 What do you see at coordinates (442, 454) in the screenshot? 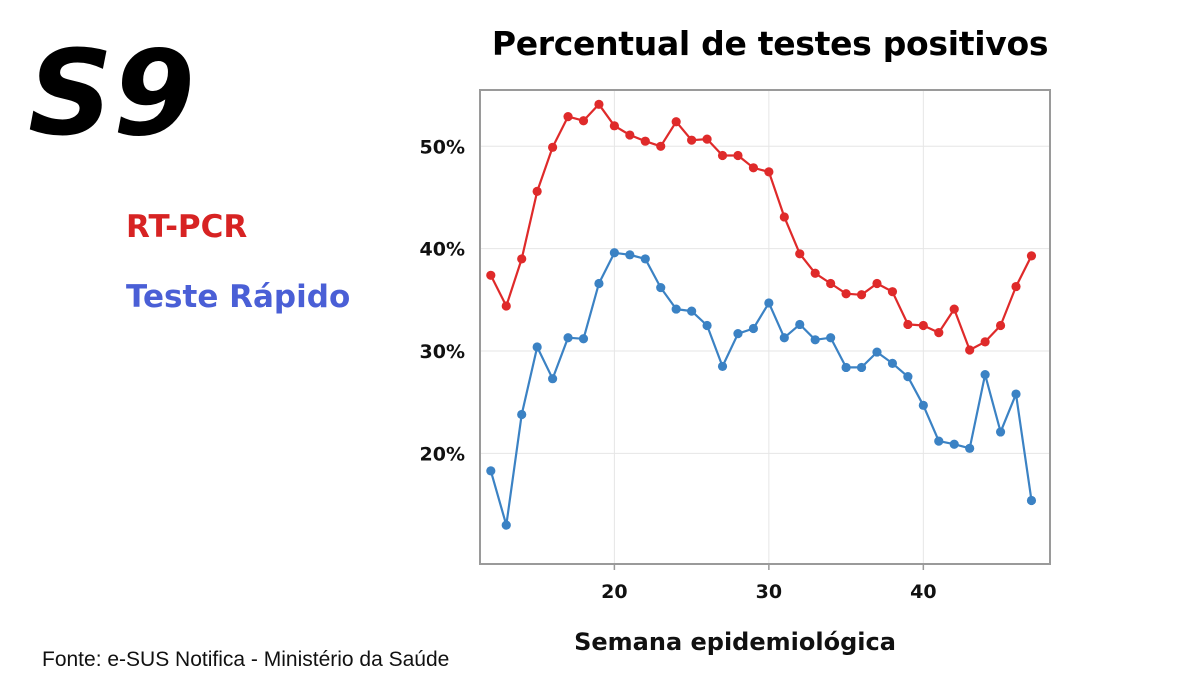
I see `y-tick-label: 20%` at bounding box center [442, 454].